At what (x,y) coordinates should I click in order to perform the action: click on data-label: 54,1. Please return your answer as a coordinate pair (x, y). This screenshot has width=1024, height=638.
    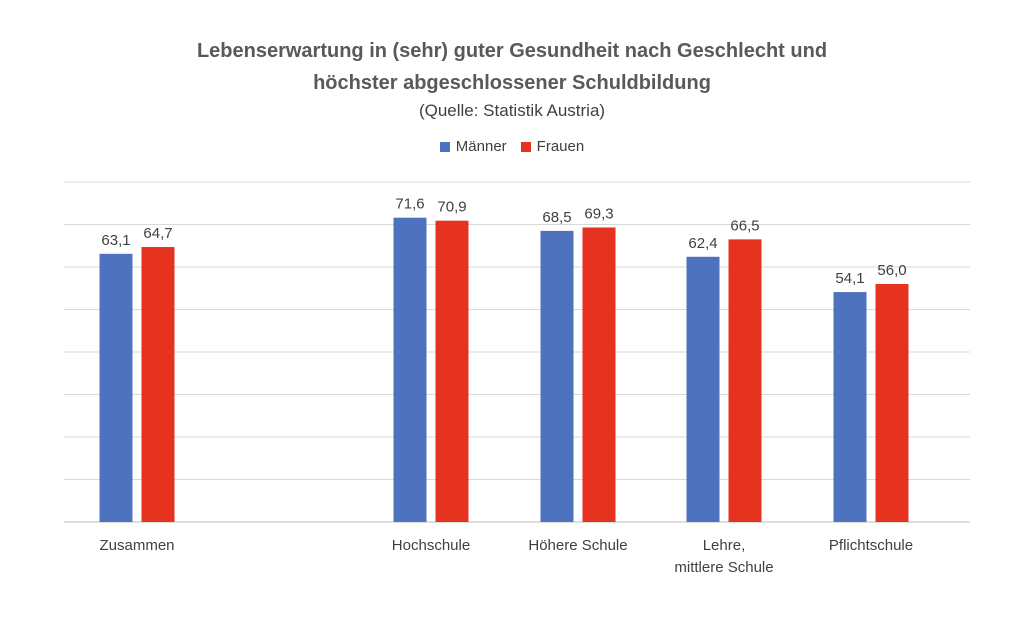
    Looking at the image, I should click on (849, 278).